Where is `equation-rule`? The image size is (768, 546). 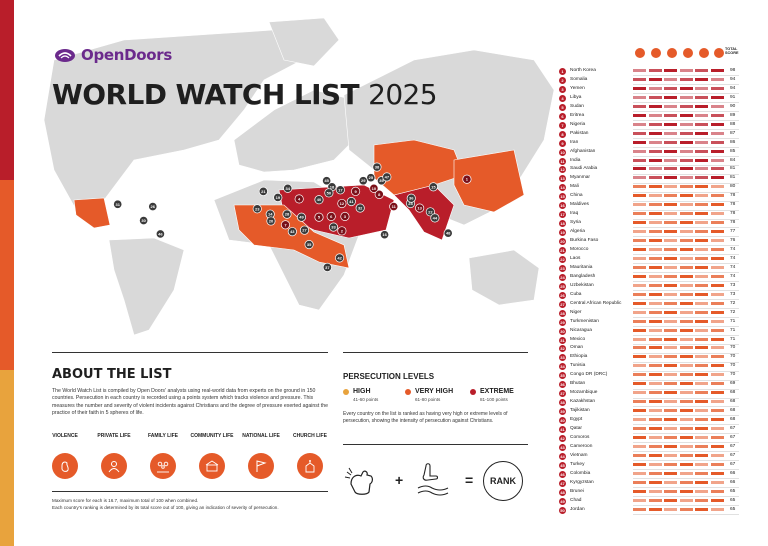
equation-rule is located at coordinates (435, 444).